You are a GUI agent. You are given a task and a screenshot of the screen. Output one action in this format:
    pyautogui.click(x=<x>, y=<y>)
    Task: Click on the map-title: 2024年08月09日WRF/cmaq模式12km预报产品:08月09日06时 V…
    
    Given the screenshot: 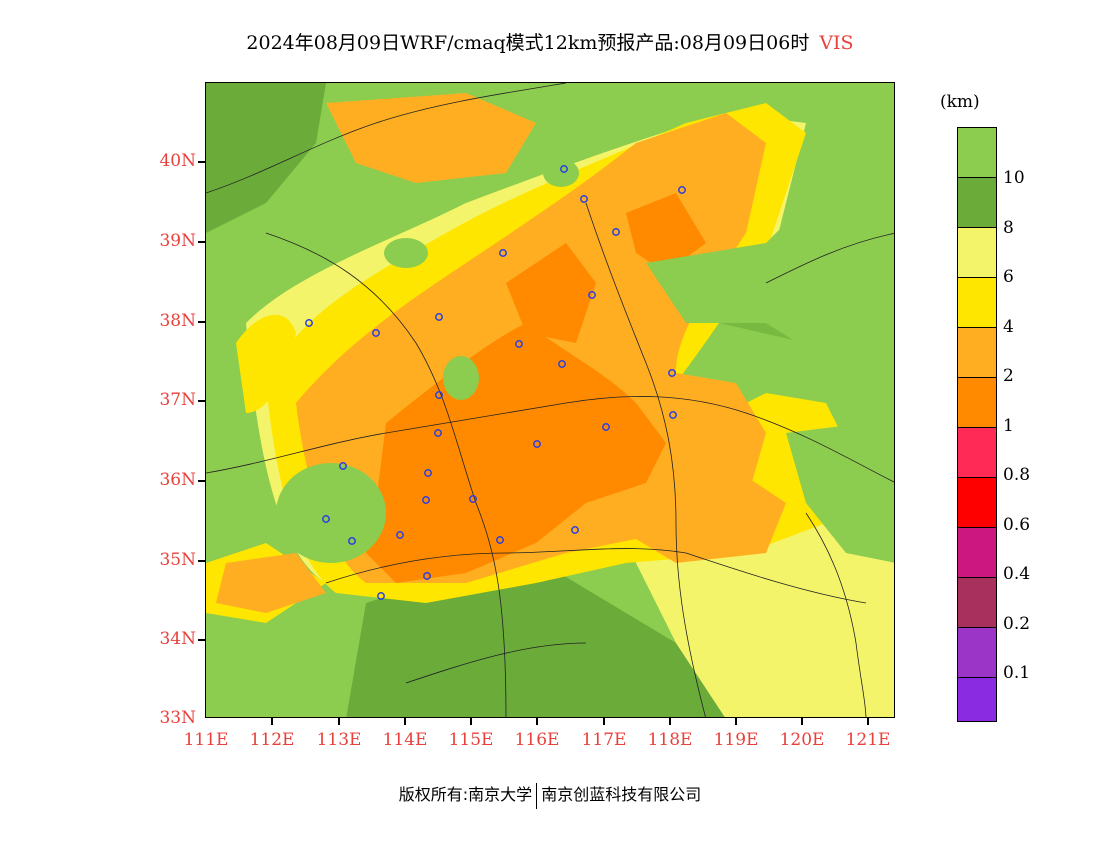 What is the action you would take?
    pyautogui.click(x=550, y=41)
    